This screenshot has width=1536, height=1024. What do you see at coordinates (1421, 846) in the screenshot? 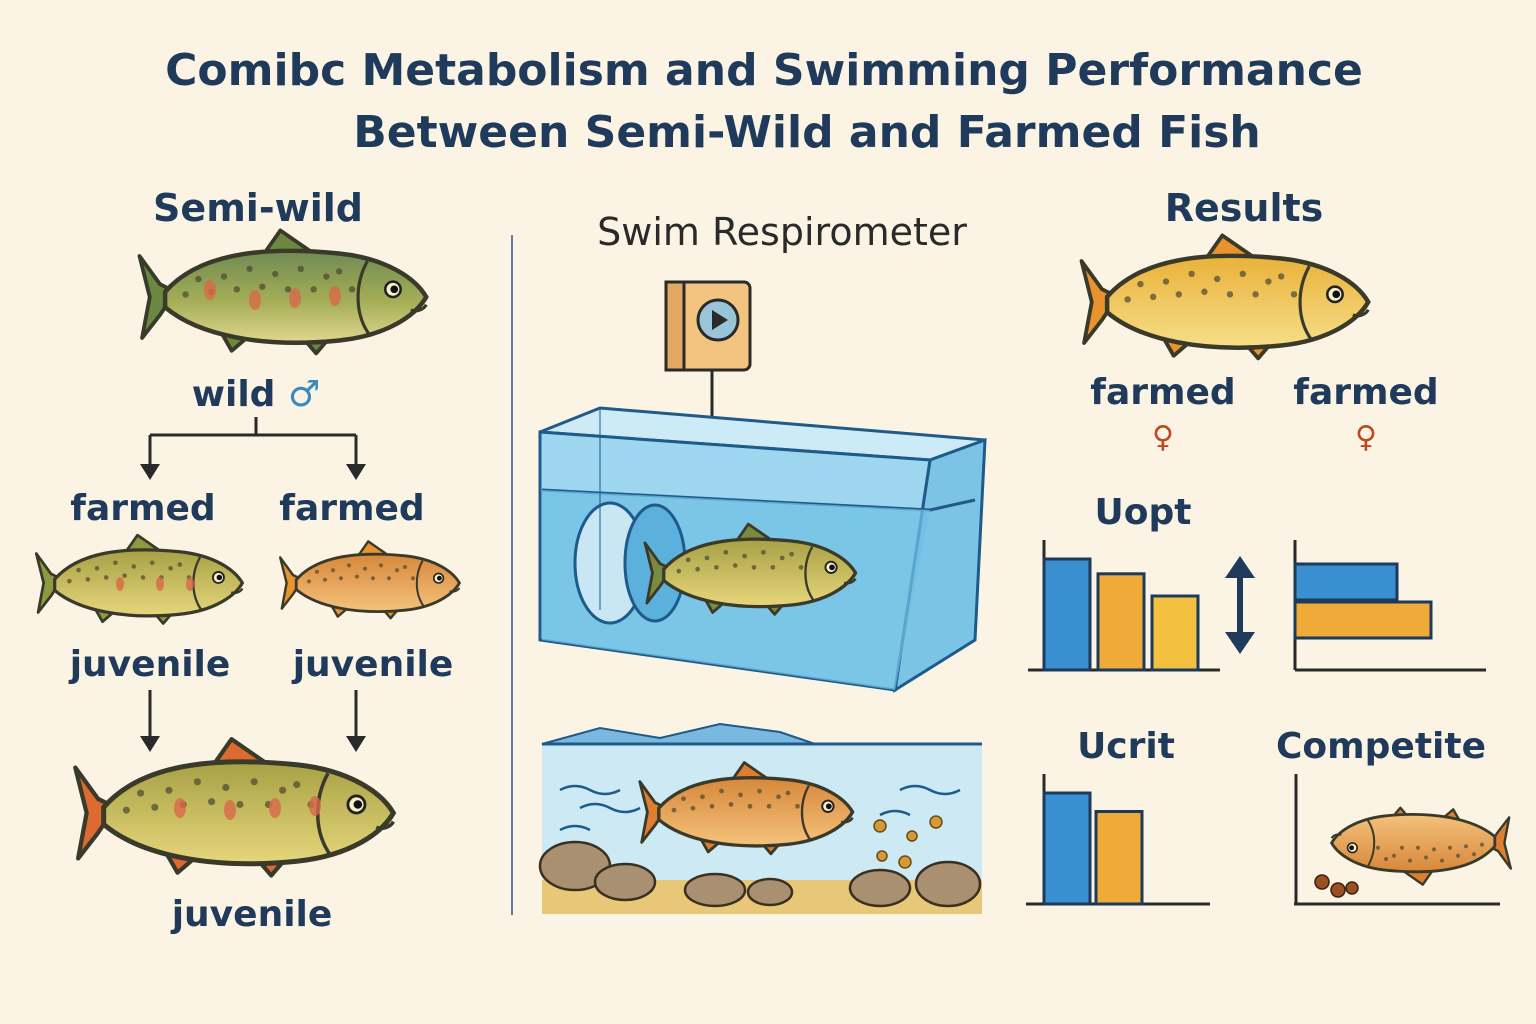
I see `competing-fish-icon` at bounding box center [1421, 846].